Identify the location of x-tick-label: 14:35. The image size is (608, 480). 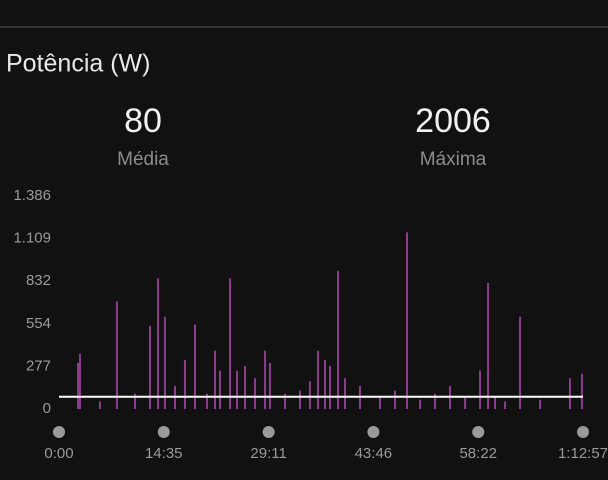
(164, 453).